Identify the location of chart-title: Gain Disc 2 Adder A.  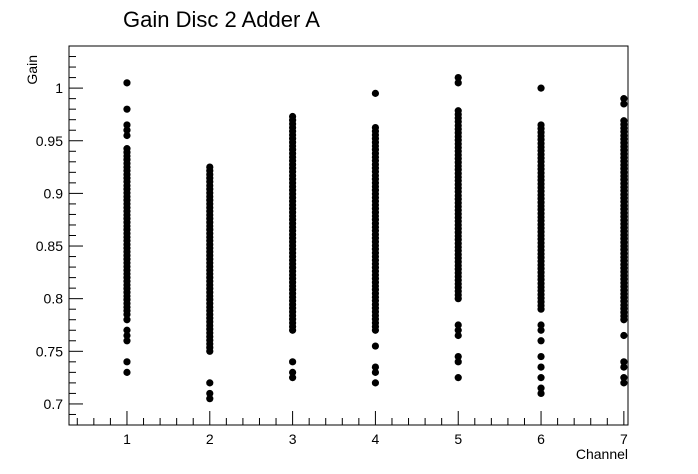
(221, 19).